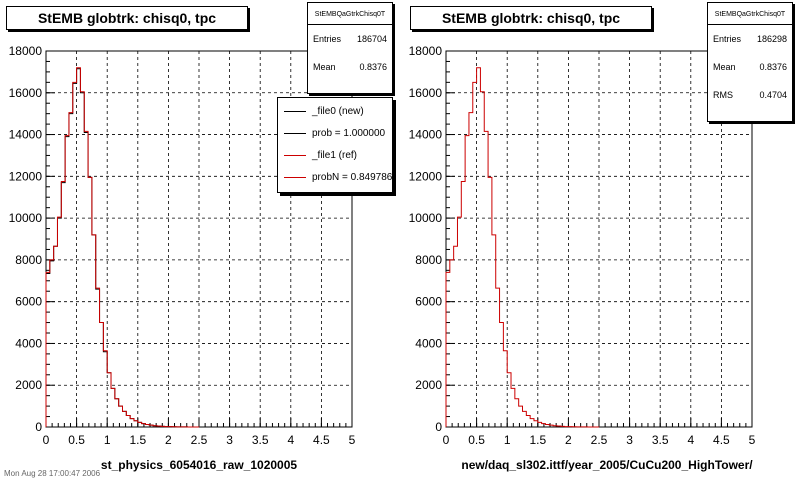 This screenshot has height=480, width=800. Describe the element at coordinates (771, 39) in the screenshot. I see `right-stats-value: 186298` at that location.